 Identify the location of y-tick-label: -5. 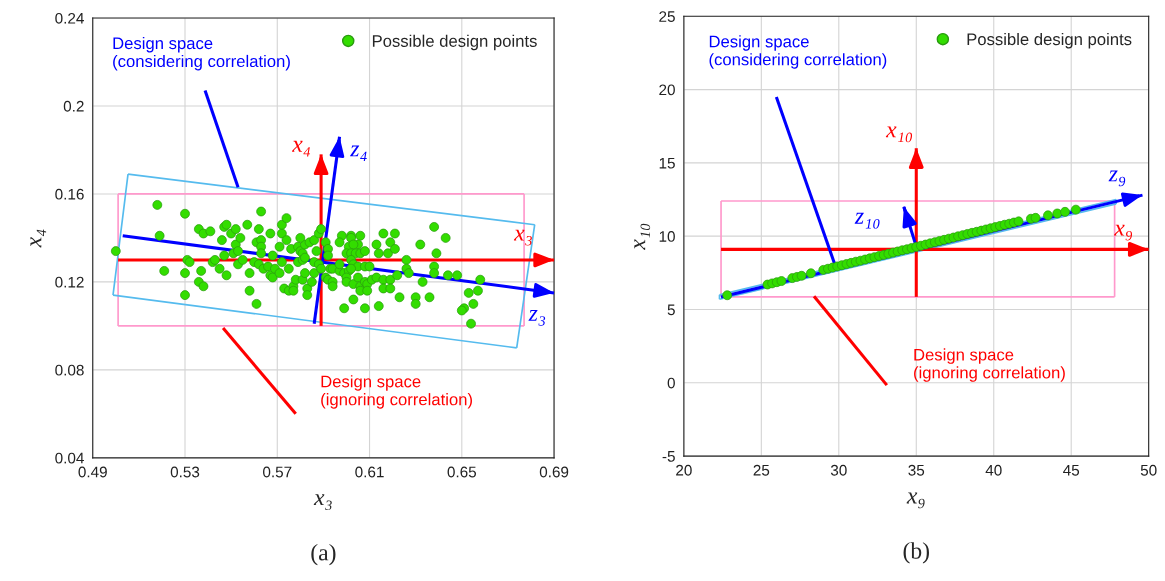
(668, 456).